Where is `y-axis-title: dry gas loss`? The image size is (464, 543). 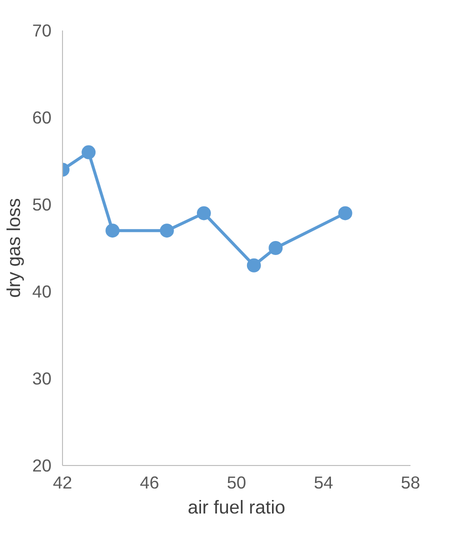 y-axis-title: dry gas loss is located at coordinates (13, 248).